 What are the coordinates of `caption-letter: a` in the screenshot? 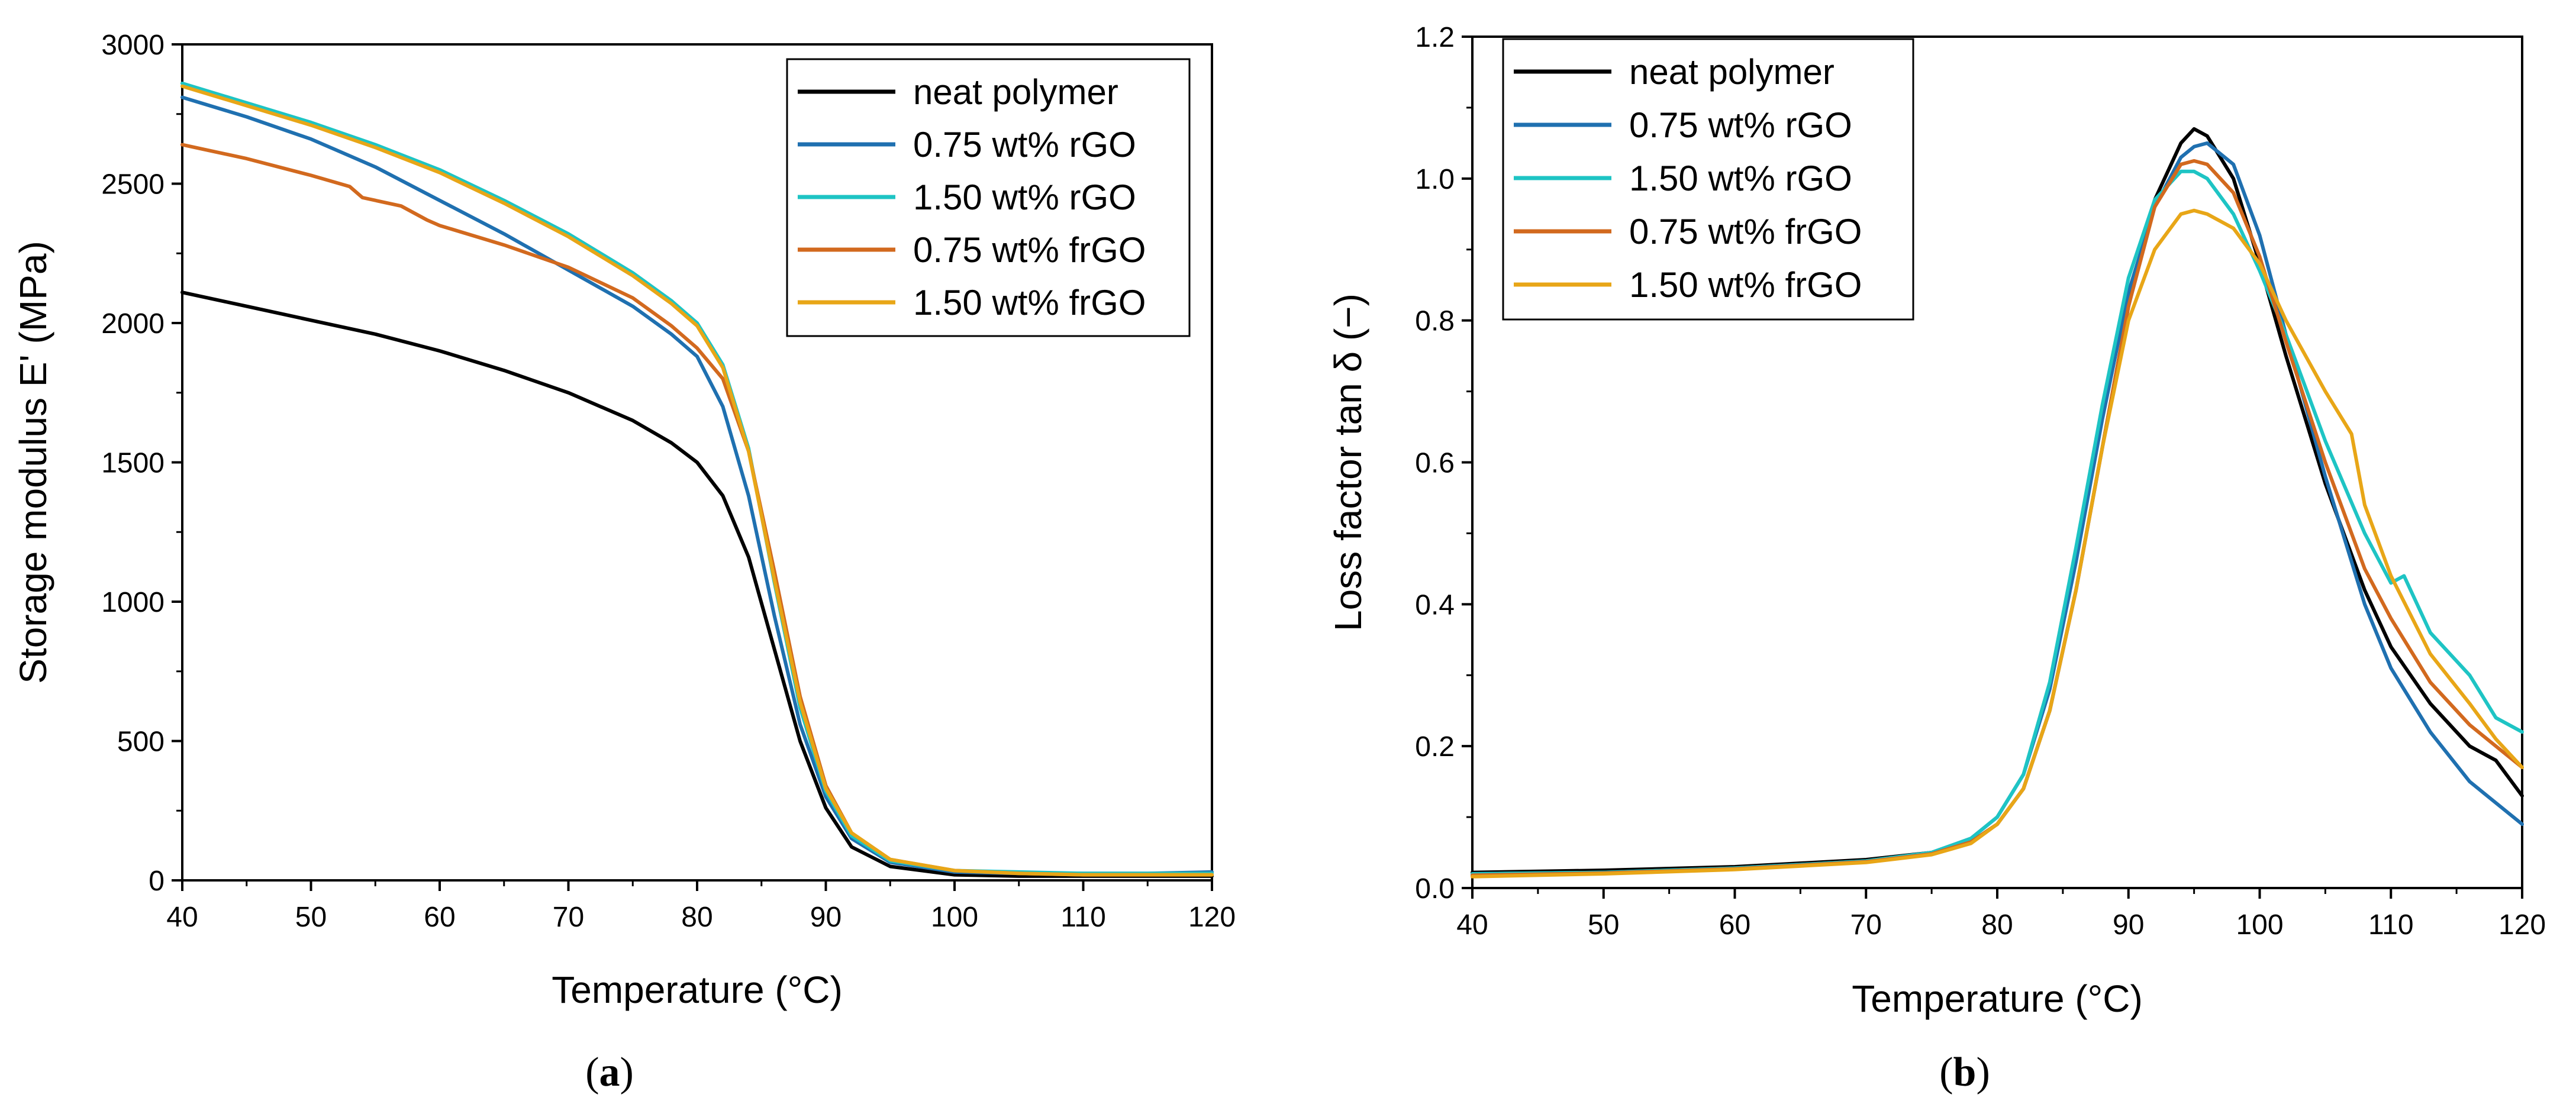 It's located at (609, 1072).